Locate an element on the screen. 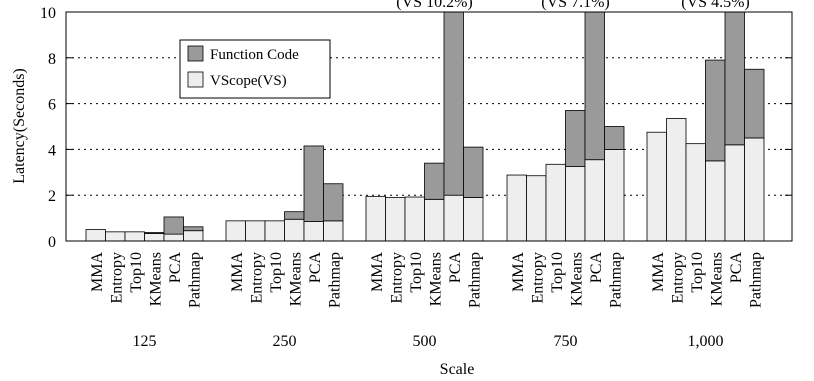 The image size is (814, 381). legend-label: Function Code is located at coordinates (254, 55).